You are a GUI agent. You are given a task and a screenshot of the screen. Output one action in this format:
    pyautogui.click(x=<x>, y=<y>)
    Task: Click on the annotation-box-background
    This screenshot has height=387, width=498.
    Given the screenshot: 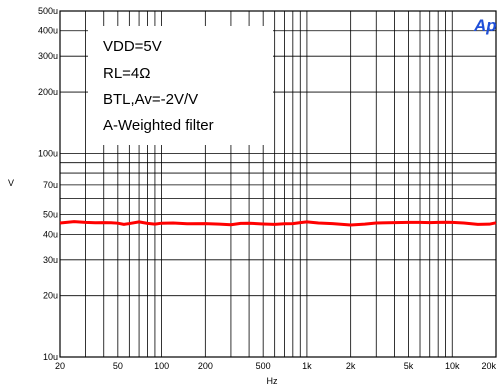 What is the action you would take?
    pyautogui.click(x=180, y=85)
    